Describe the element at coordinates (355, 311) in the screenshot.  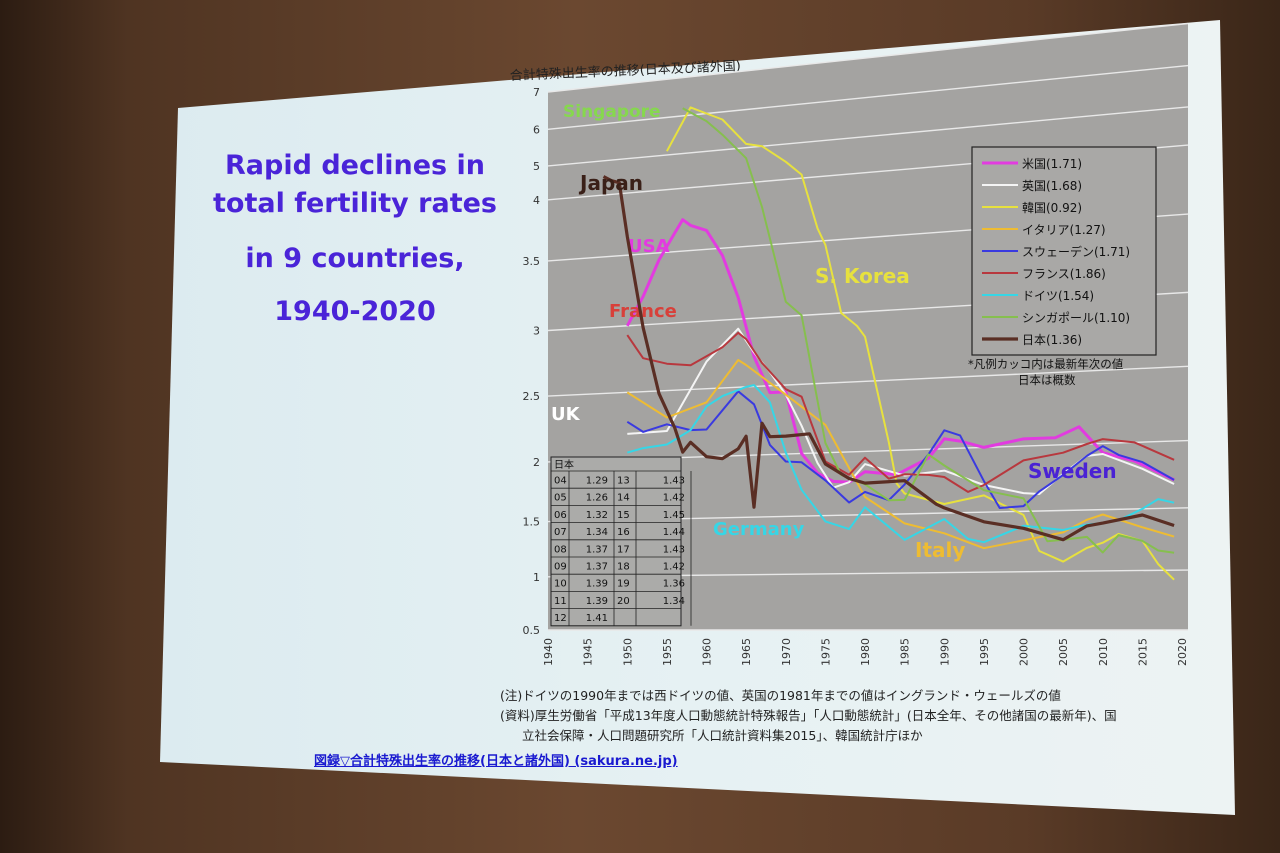
I see `slide-title-line: 1940-2020` at that location.